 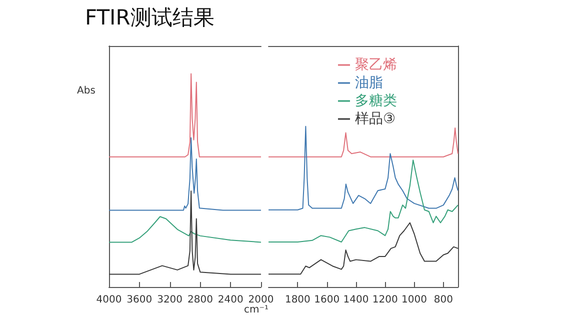 I want to click on legend-label: 样品③, so click(x=375, y=119).